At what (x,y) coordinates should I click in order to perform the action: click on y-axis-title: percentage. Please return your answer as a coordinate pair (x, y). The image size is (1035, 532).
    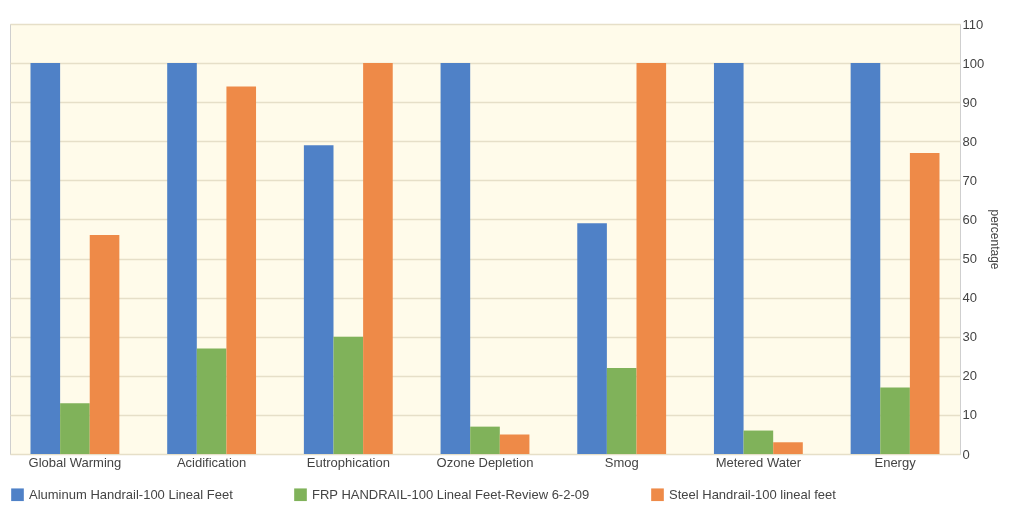
    Looking at the image, I should click on (995, 239).